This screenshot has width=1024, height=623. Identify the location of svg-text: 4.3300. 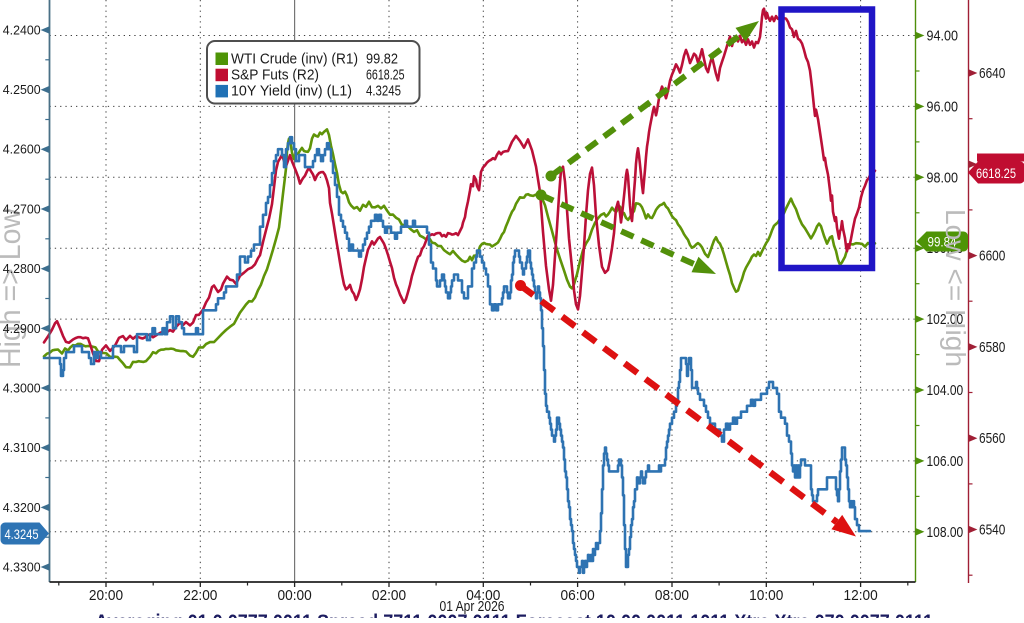
(22, 567).